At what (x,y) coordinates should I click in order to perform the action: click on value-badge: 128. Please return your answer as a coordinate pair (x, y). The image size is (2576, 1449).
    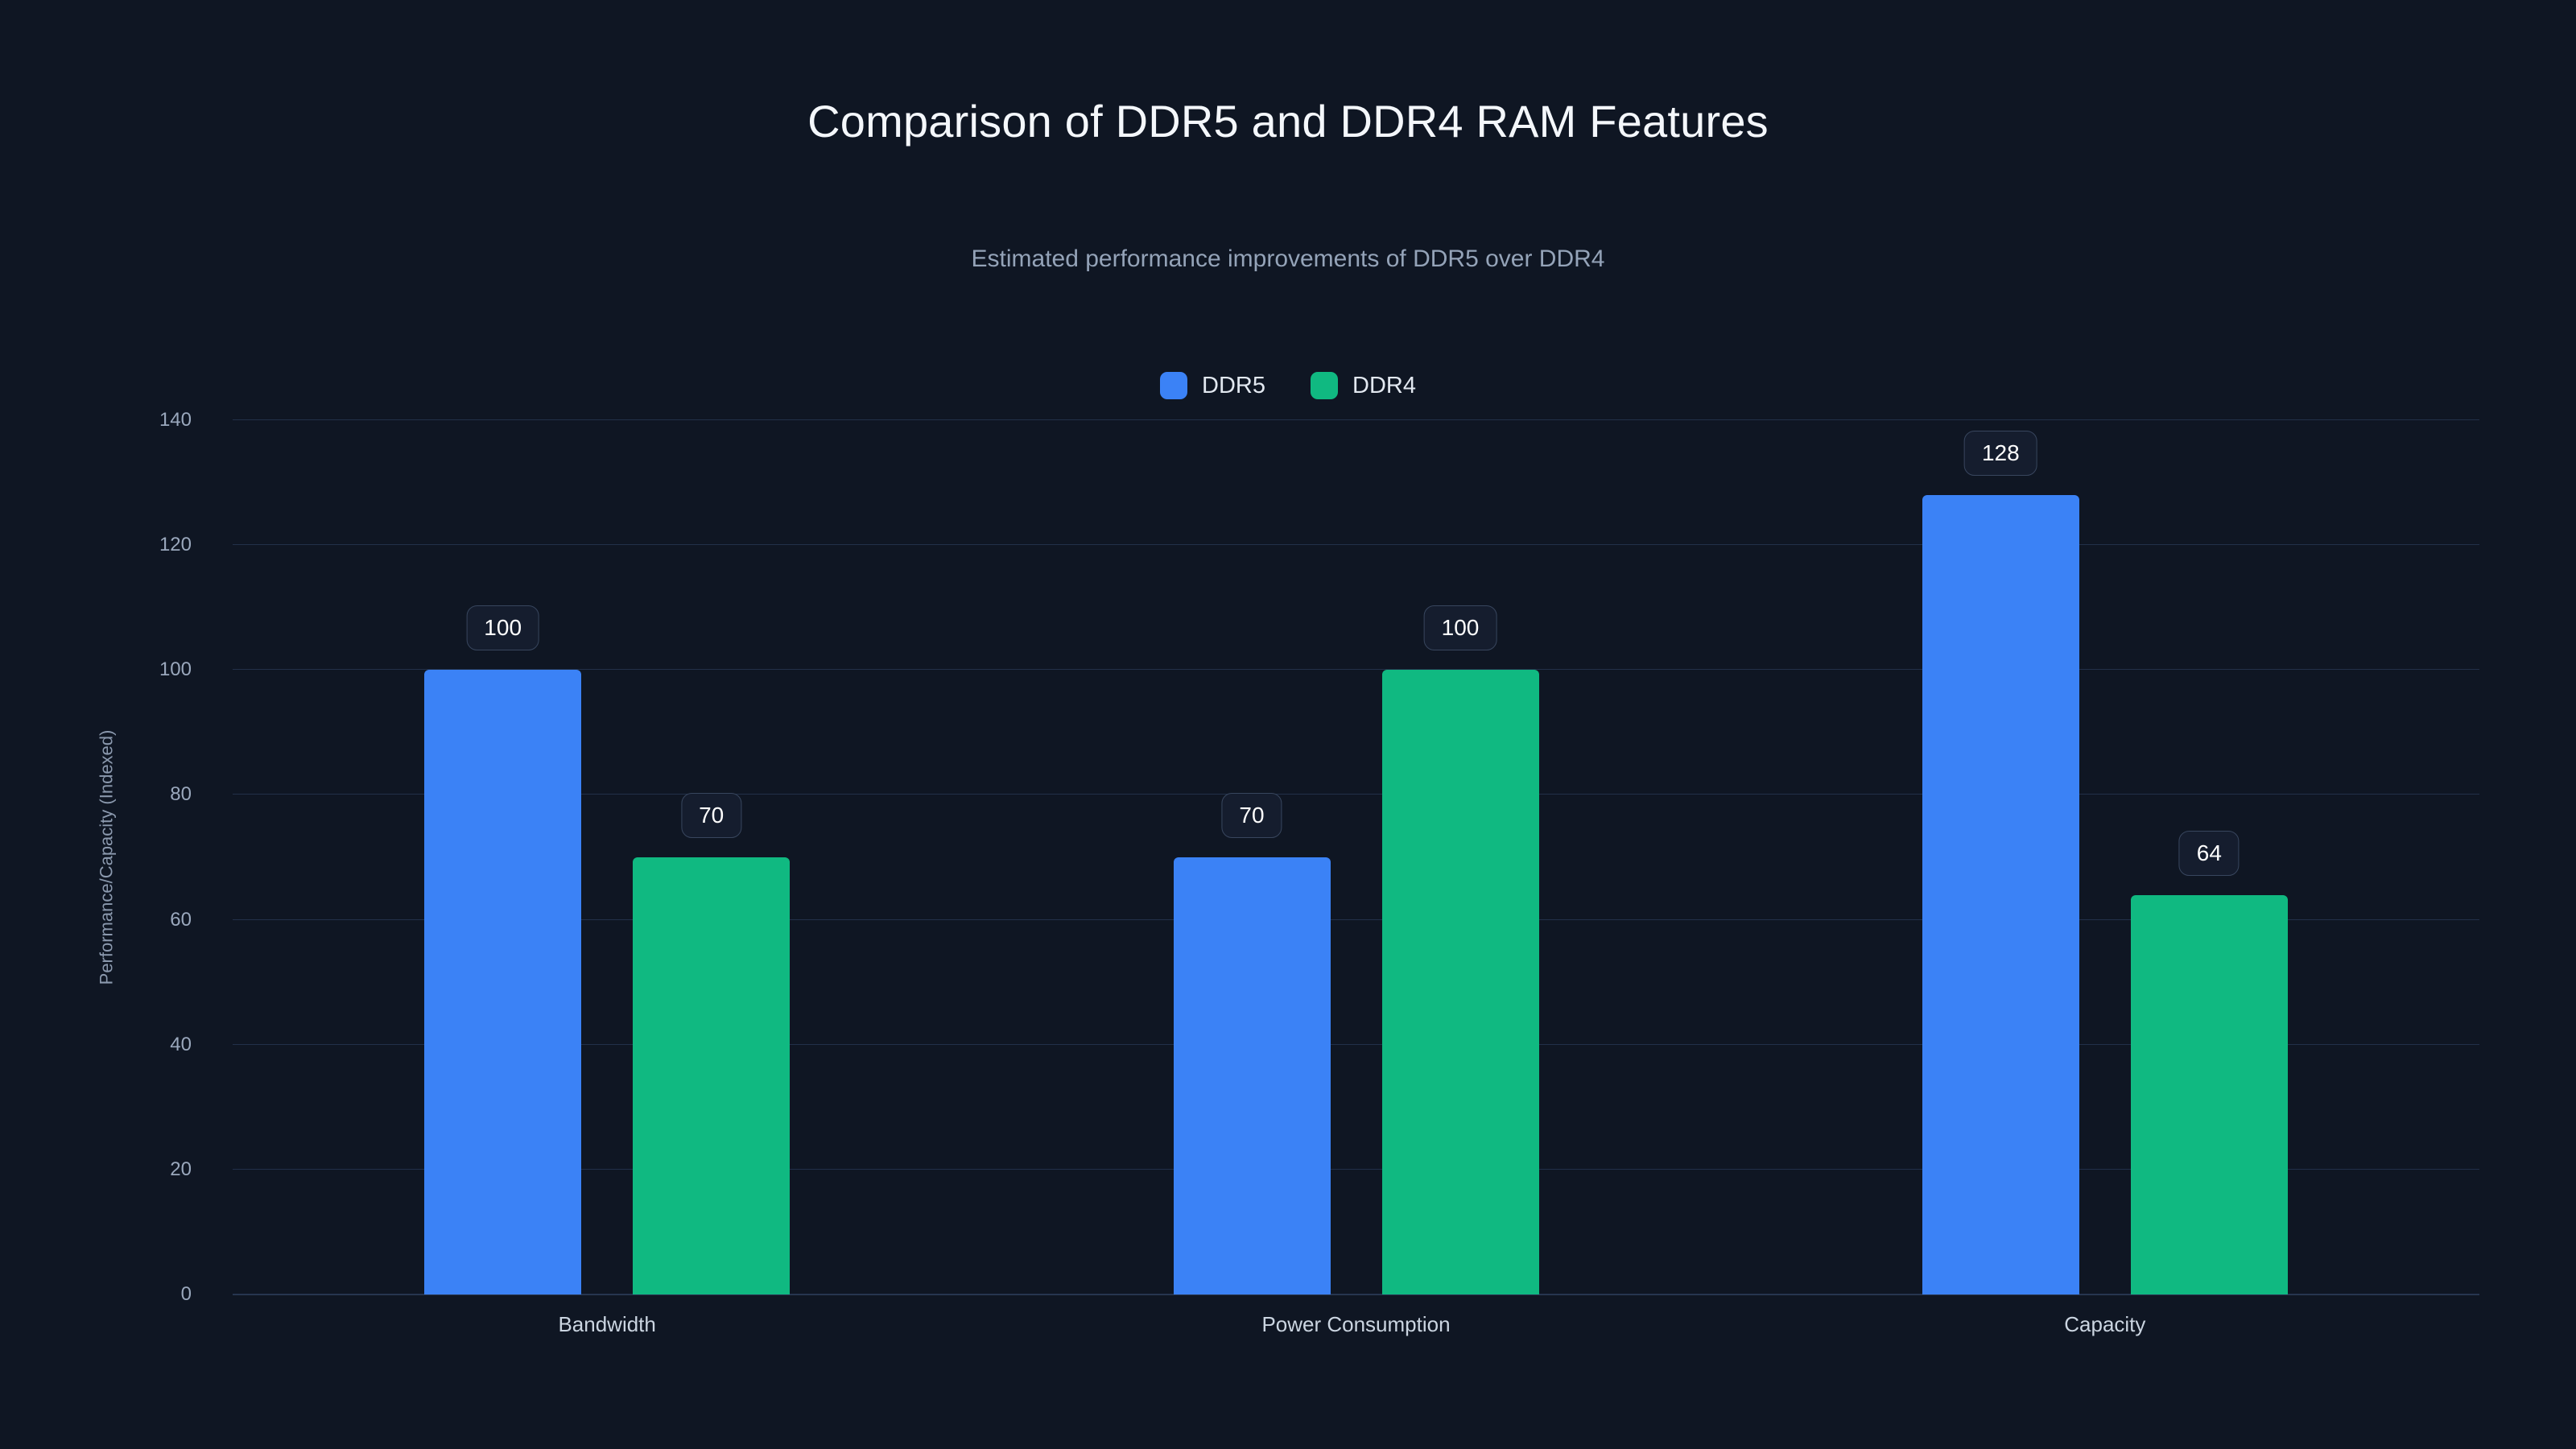
    Looking at the image, I should click on (2000, 454).